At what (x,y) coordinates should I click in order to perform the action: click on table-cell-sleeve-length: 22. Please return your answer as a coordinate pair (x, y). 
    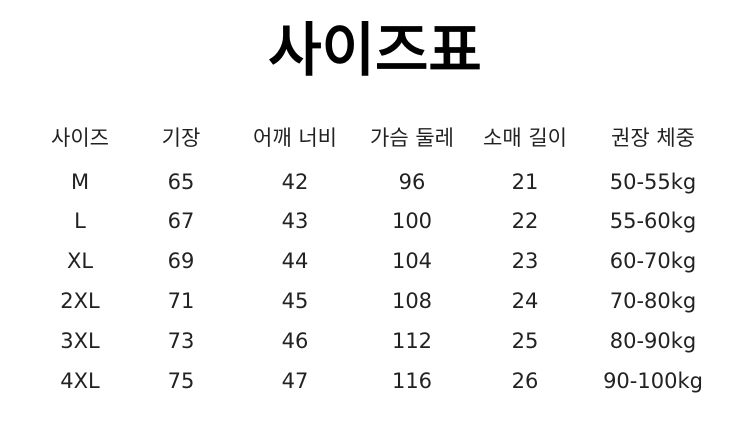
    Looking at the image, I should click on (525, 221).